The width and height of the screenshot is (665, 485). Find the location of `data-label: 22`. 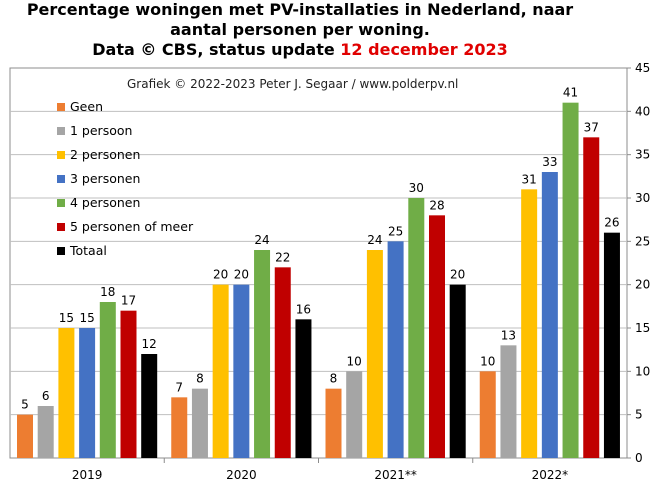

data-label: 22 is located at coordinates (282, 257).